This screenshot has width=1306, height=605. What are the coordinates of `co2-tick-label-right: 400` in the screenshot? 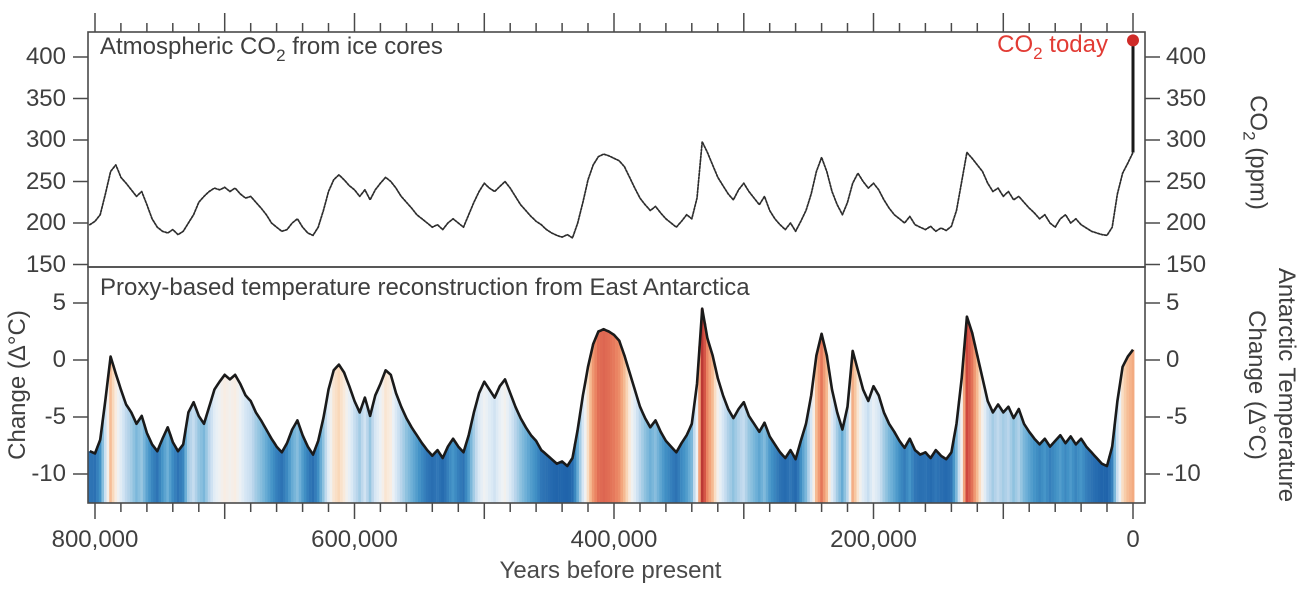 It's located at (1186, 56).